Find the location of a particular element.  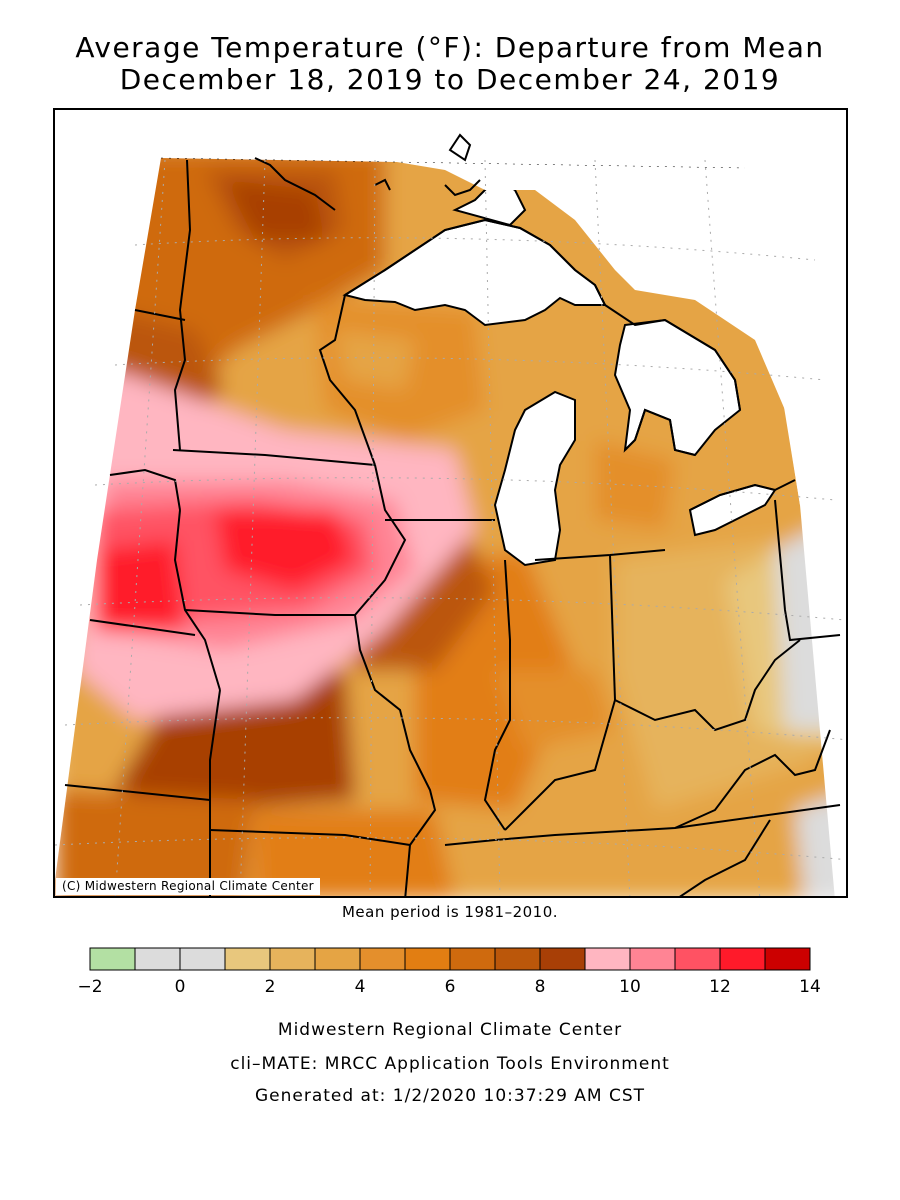

map-title-line-2: December 18, 2019 to December 24, 2019 is located at coordinates (450, 79).